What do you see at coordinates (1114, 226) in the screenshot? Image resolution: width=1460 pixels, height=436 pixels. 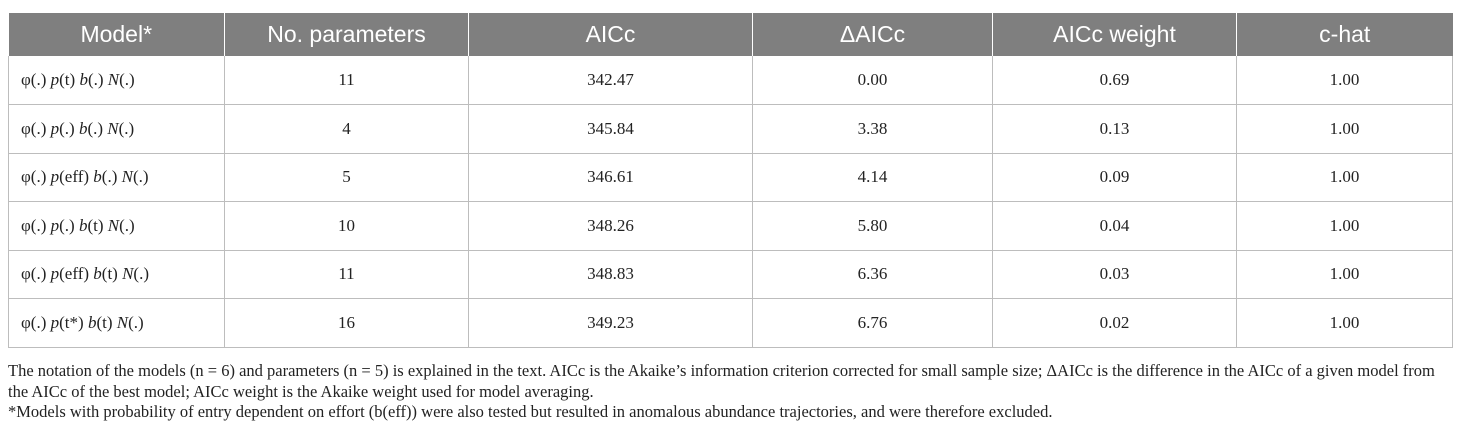 I see `cell-aicc-weight: 0.04` at bounding box center [1114, 226].